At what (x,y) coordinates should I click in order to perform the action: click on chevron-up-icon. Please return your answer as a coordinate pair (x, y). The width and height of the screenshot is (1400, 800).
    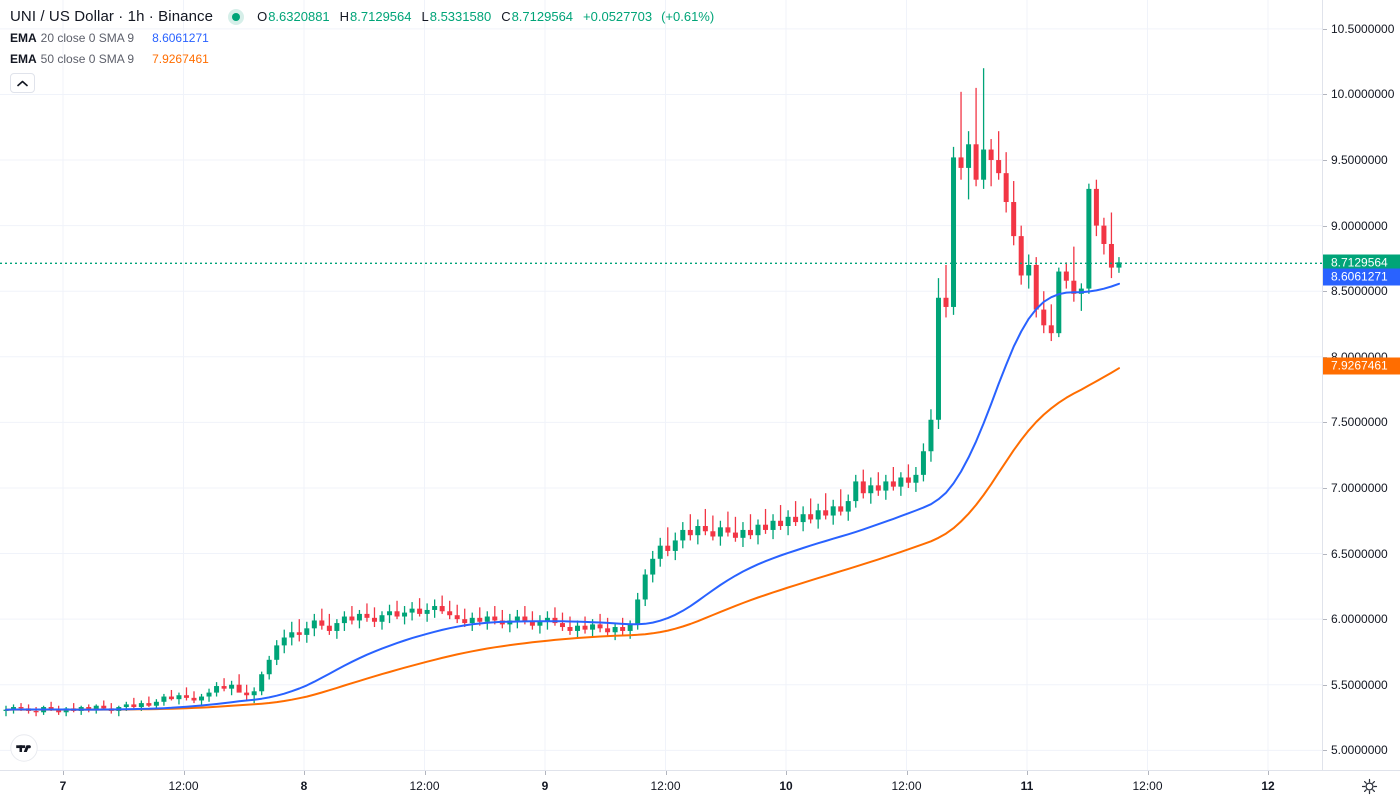
    Looking at the image, I should click on (22, 83).